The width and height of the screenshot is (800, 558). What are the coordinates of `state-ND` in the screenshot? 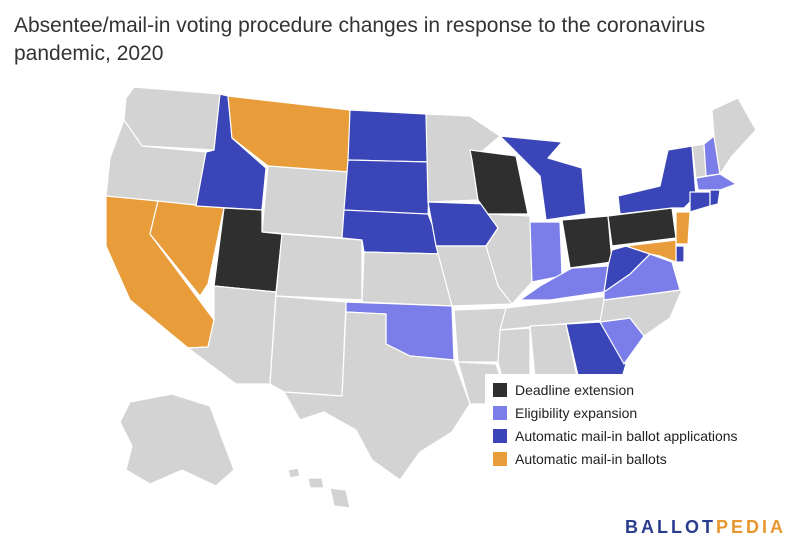 It's located at (389, 136).